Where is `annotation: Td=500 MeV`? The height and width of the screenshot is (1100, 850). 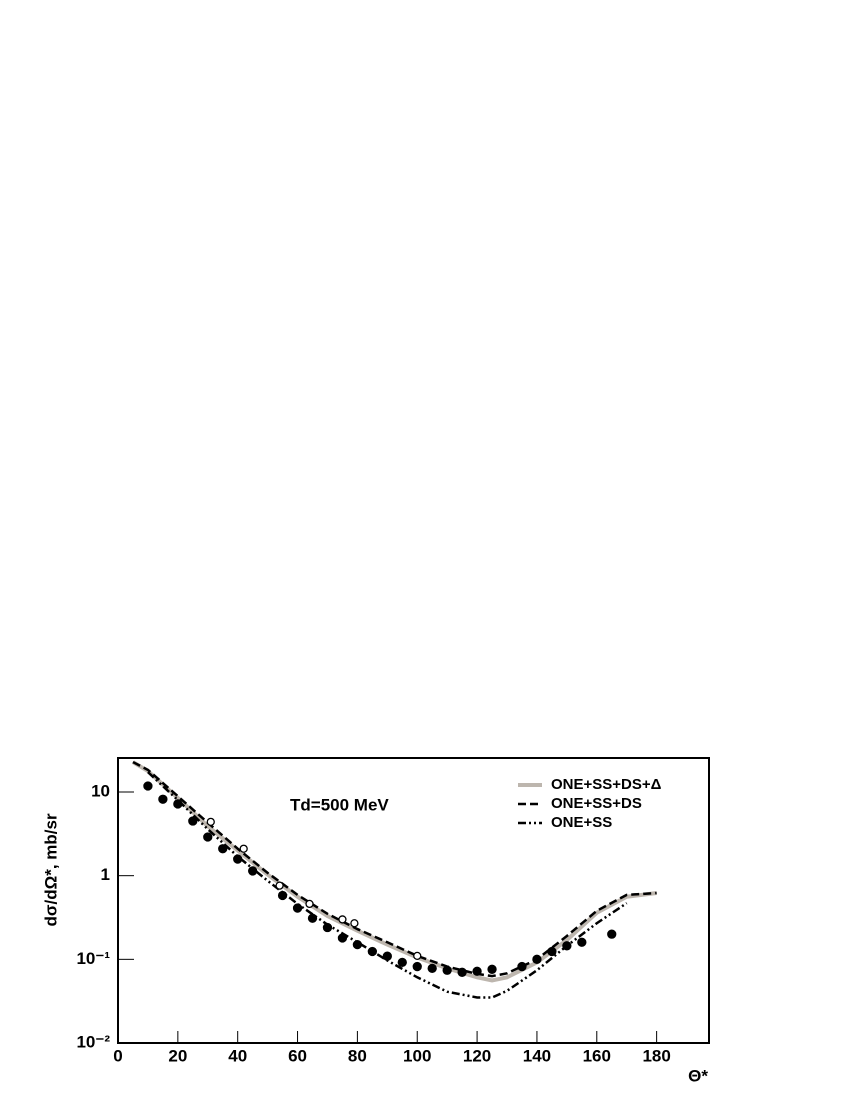
annotation: Td=500 MeV is located at coordinates (339, 804).